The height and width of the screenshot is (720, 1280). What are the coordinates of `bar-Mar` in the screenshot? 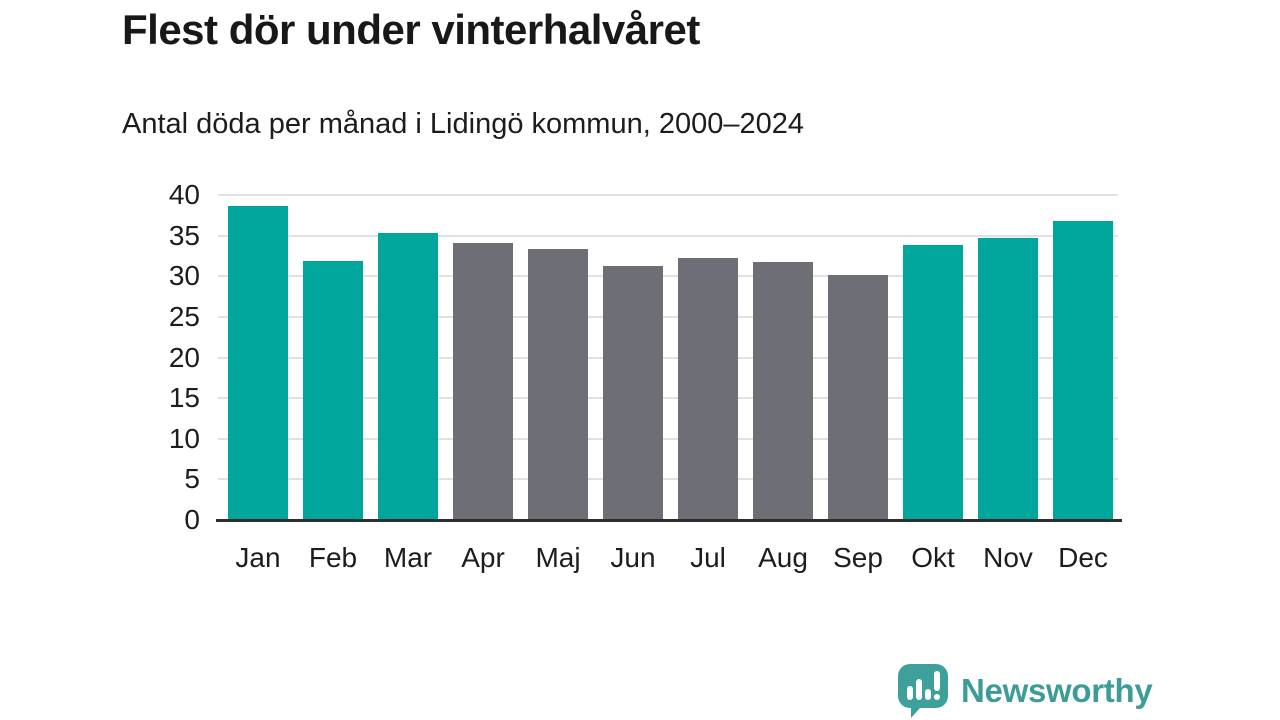 It's located at (408, 376).